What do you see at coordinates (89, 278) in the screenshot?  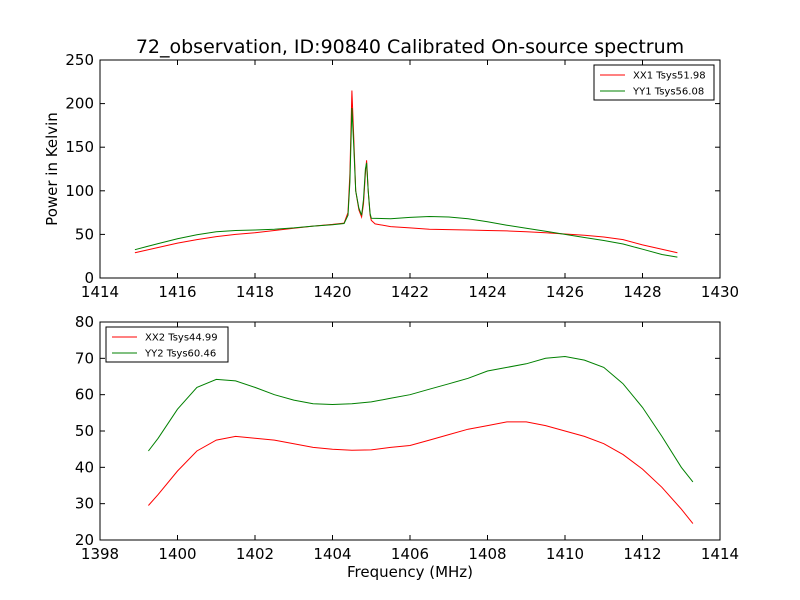 I see `y-tick-label: 0` at bounding box center [89, 278].